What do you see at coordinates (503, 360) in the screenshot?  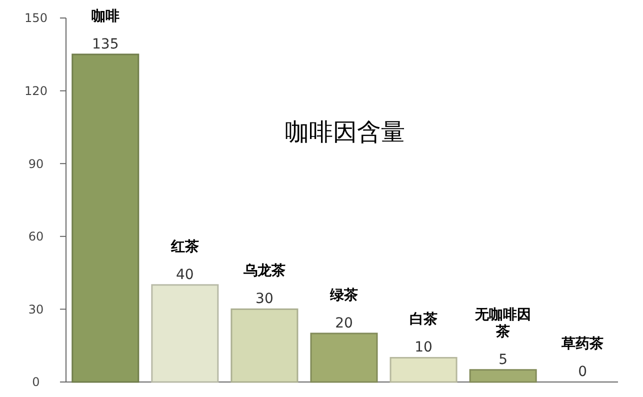 I see `data-label: 5` at bounding box center [503, 360].